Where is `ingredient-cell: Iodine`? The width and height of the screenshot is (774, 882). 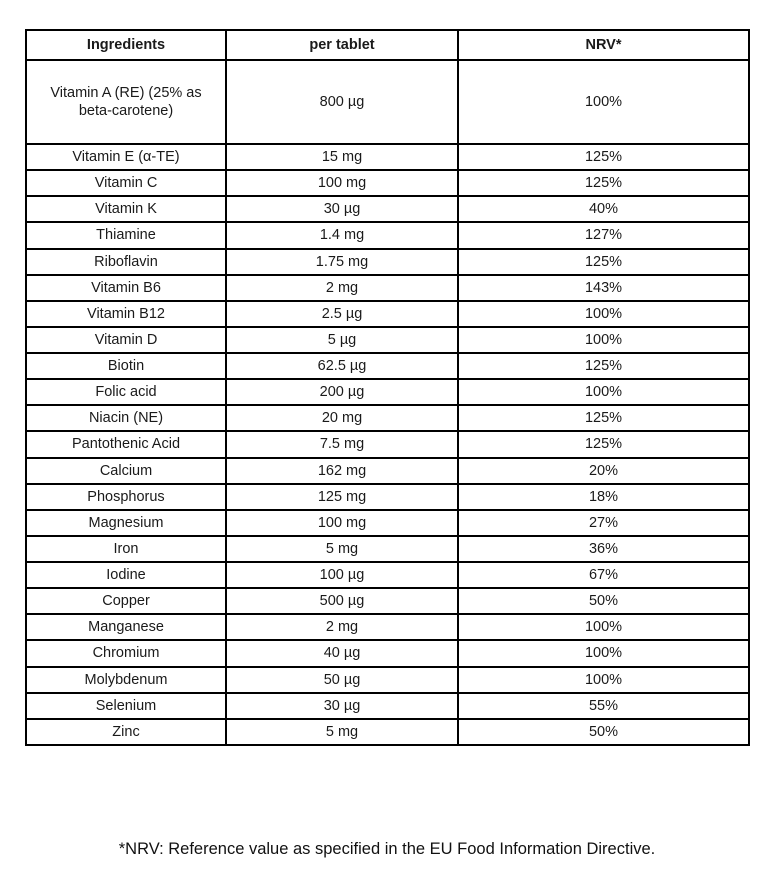
ingredient-cell: Iodine is located at coordinates (126, 575).